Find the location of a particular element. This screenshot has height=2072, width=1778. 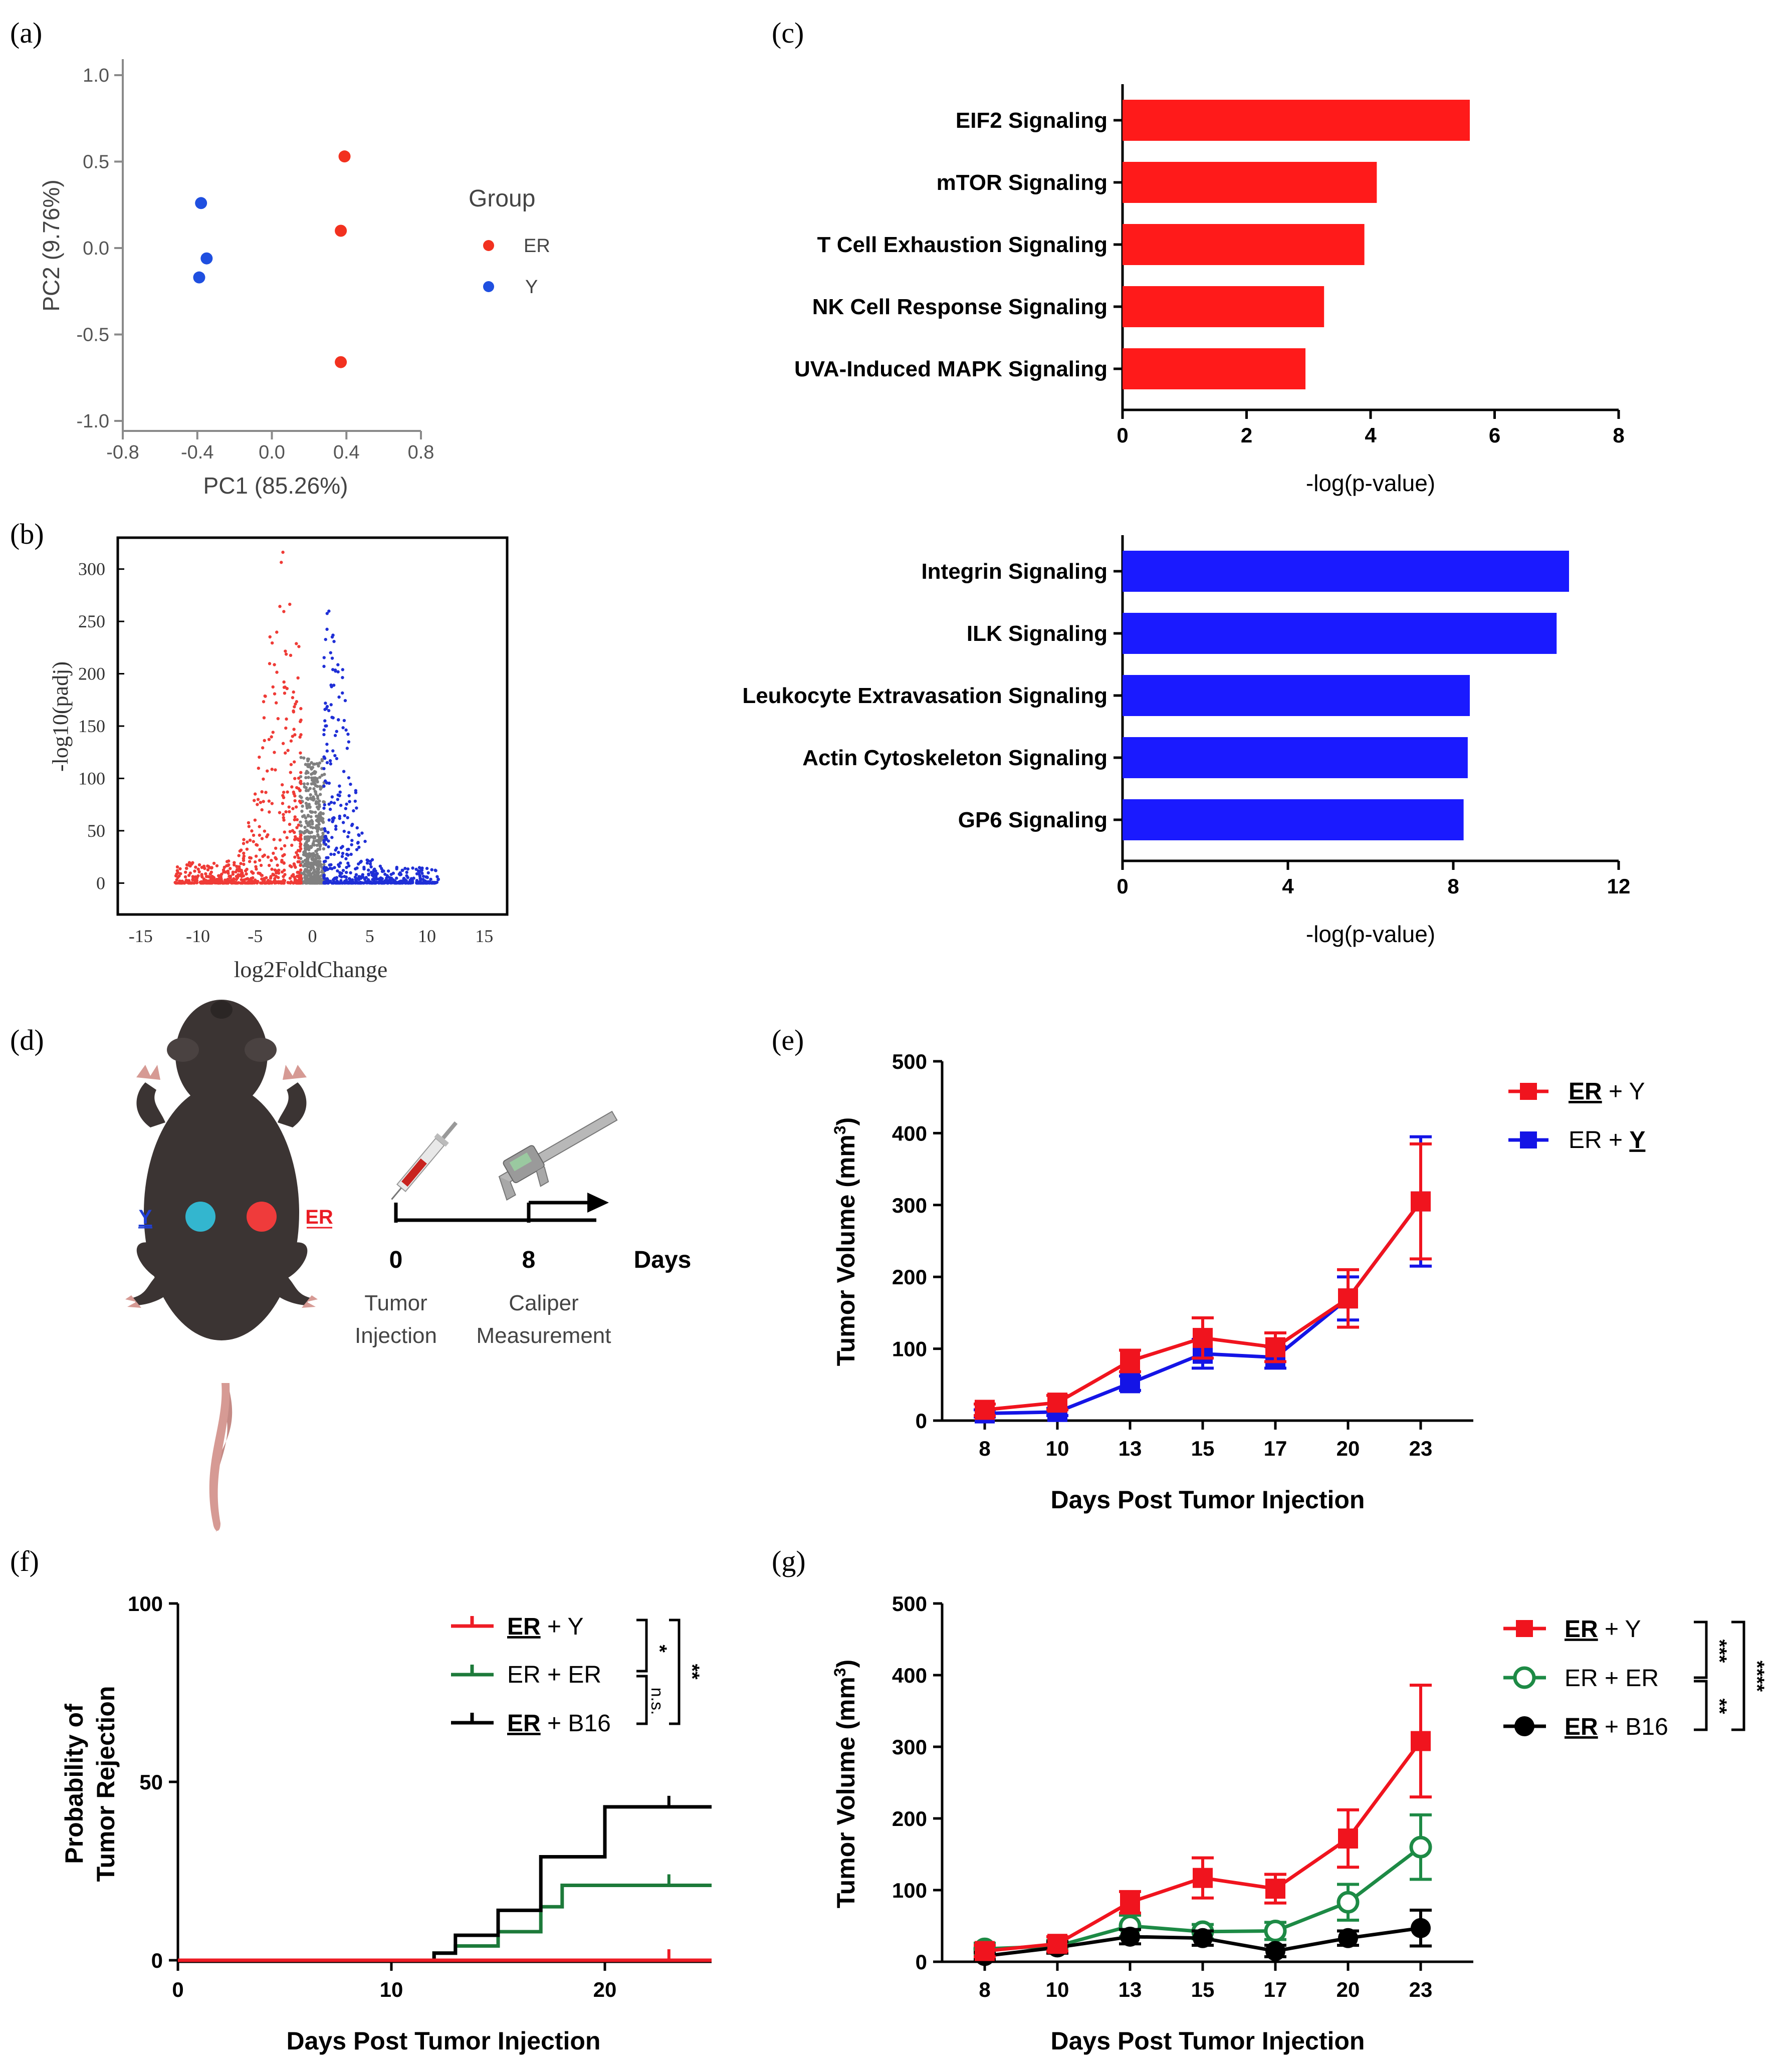

e-y-tick-label: 300 is located at coordinates (909, 1205).